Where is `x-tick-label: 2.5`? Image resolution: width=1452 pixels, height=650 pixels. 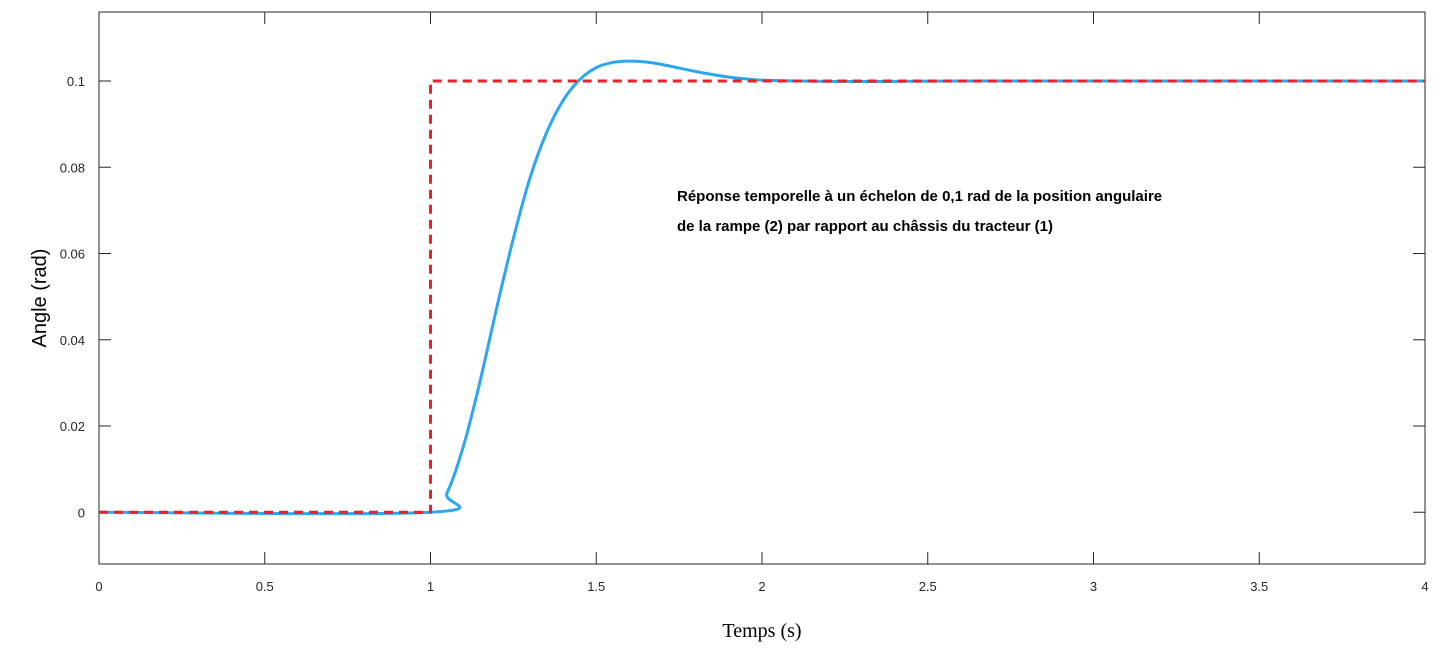 x-tick-label: 2.5 is located at coordinates (928, 586).